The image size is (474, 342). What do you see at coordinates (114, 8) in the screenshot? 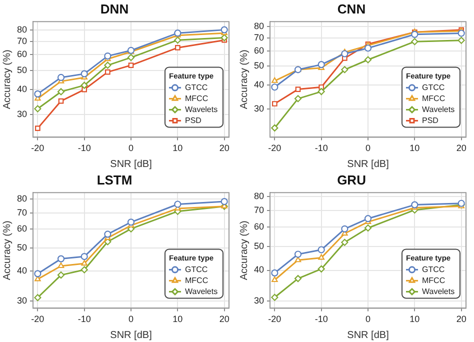
I see `chart-title: DNN` at bounding box center [114, 8].